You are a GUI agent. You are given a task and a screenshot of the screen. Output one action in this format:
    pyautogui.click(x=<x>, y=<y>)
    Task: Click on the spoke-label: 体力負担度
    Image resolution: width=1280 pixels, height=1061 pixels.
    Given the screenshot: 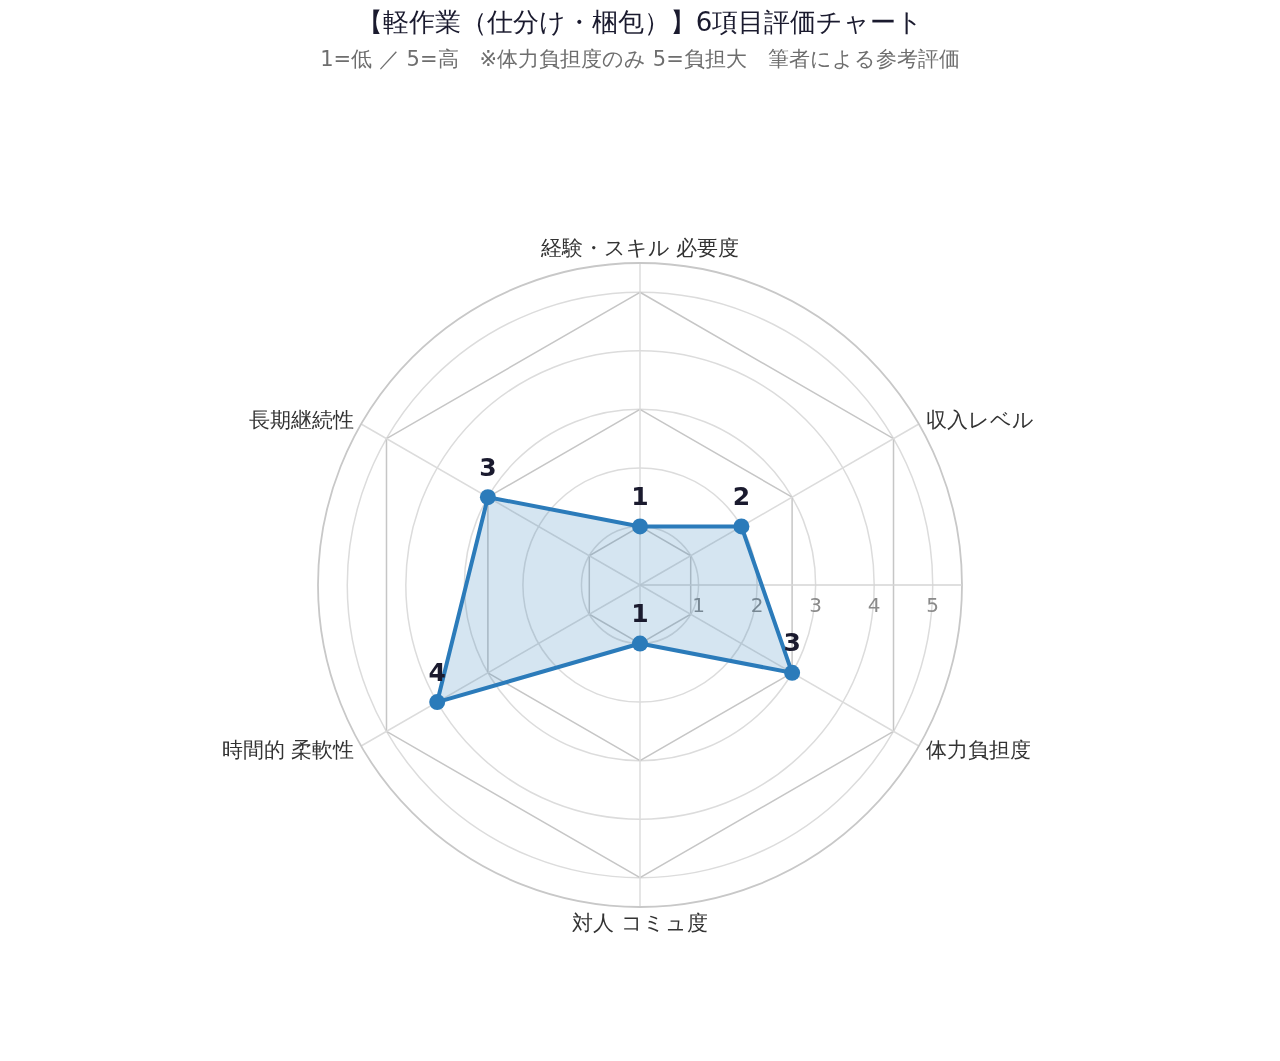 What is the action you would take?
    pyautogui.click(x=978, y=750)
    